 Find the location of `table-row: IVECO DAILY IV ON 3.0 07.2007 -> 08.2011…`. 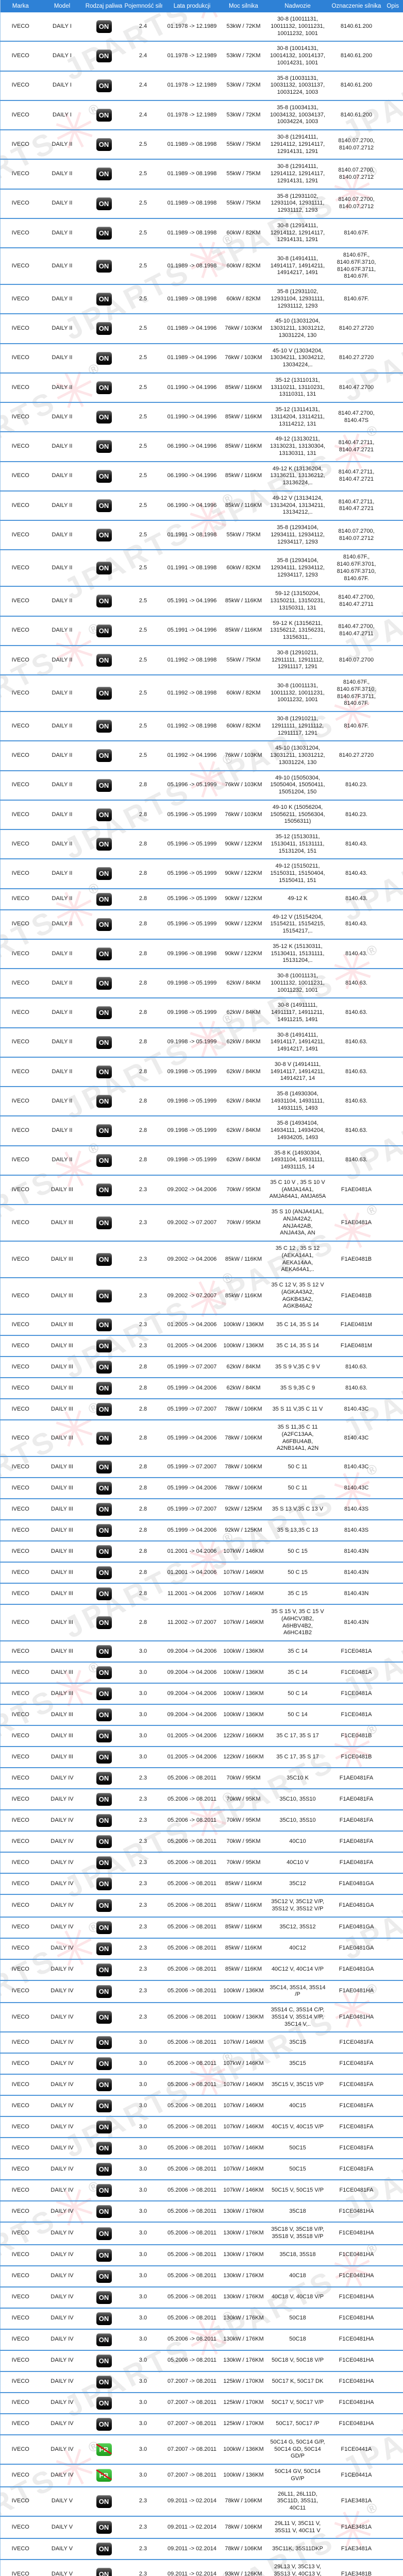

table-row: IVECO DAILY IV ON 3.0 07.2007 -> 08.2011… is located at coordinates (202, 2403).